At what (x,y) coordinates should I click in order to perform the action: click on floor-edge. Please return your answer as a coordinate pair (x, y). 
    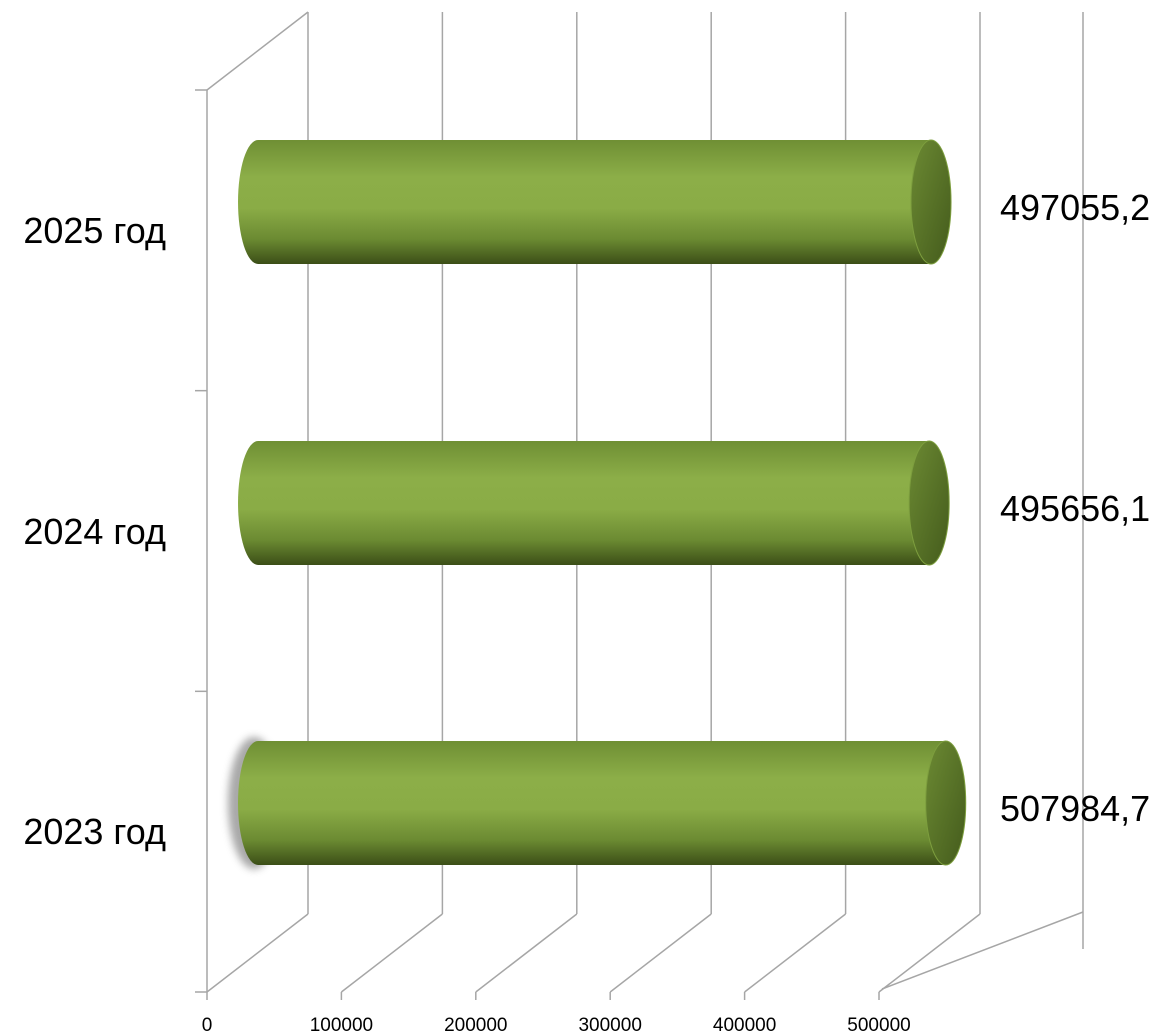
    Looking at the image, I should click on (982, 950).